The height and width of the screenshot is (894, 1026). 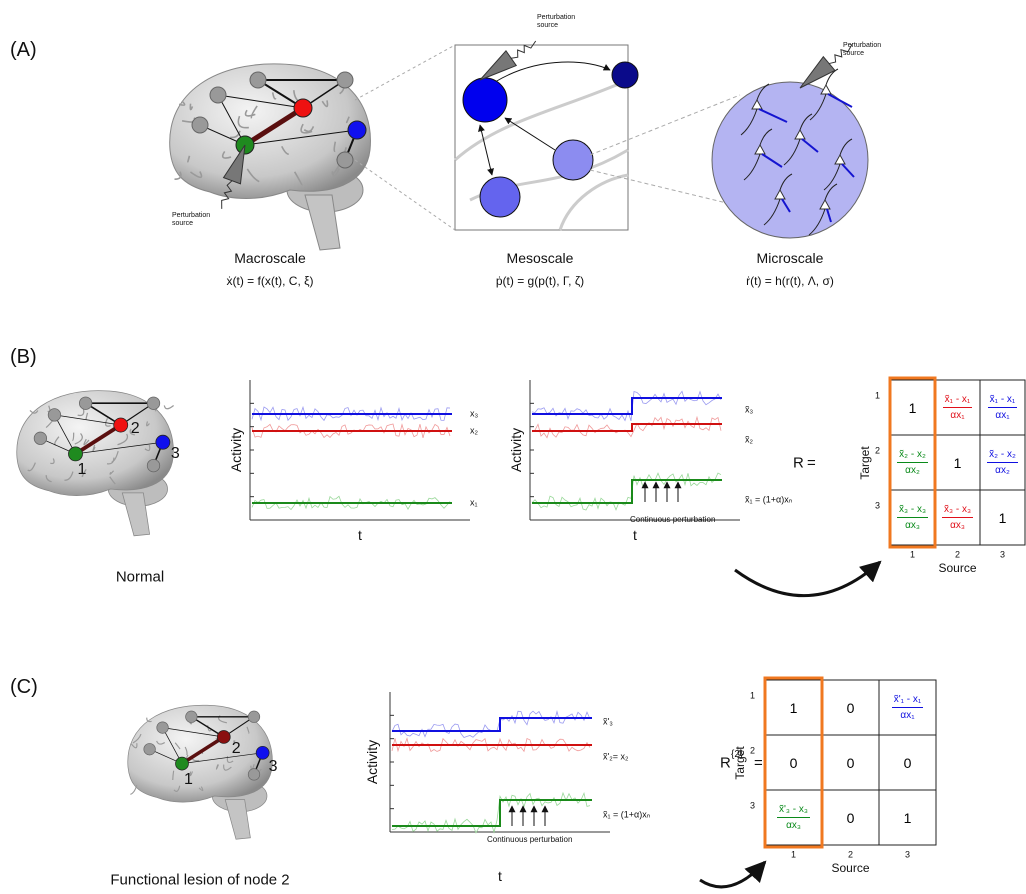 I want to click on cone, so click(x=234, y=164).